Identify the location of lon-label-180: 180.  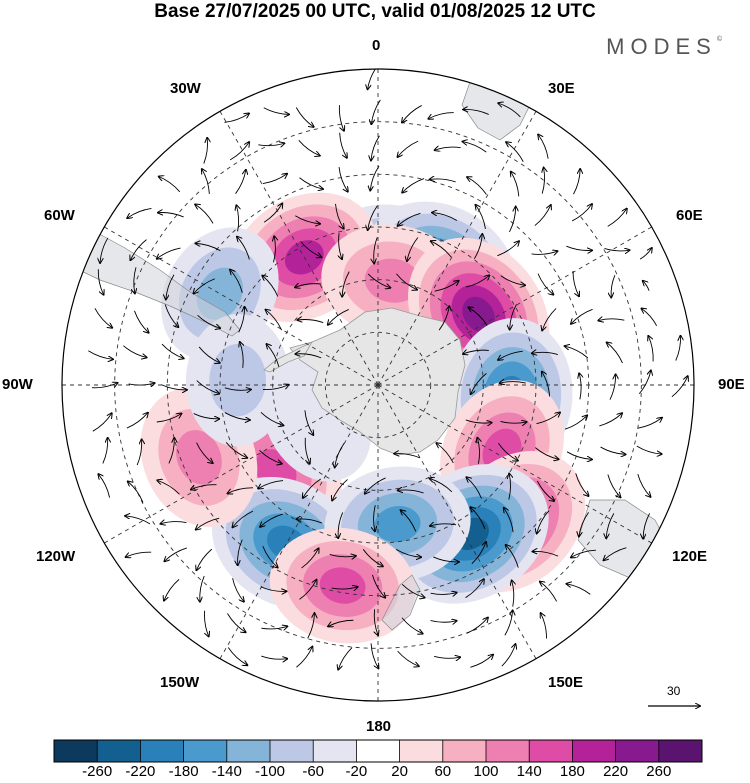
(379, 726).